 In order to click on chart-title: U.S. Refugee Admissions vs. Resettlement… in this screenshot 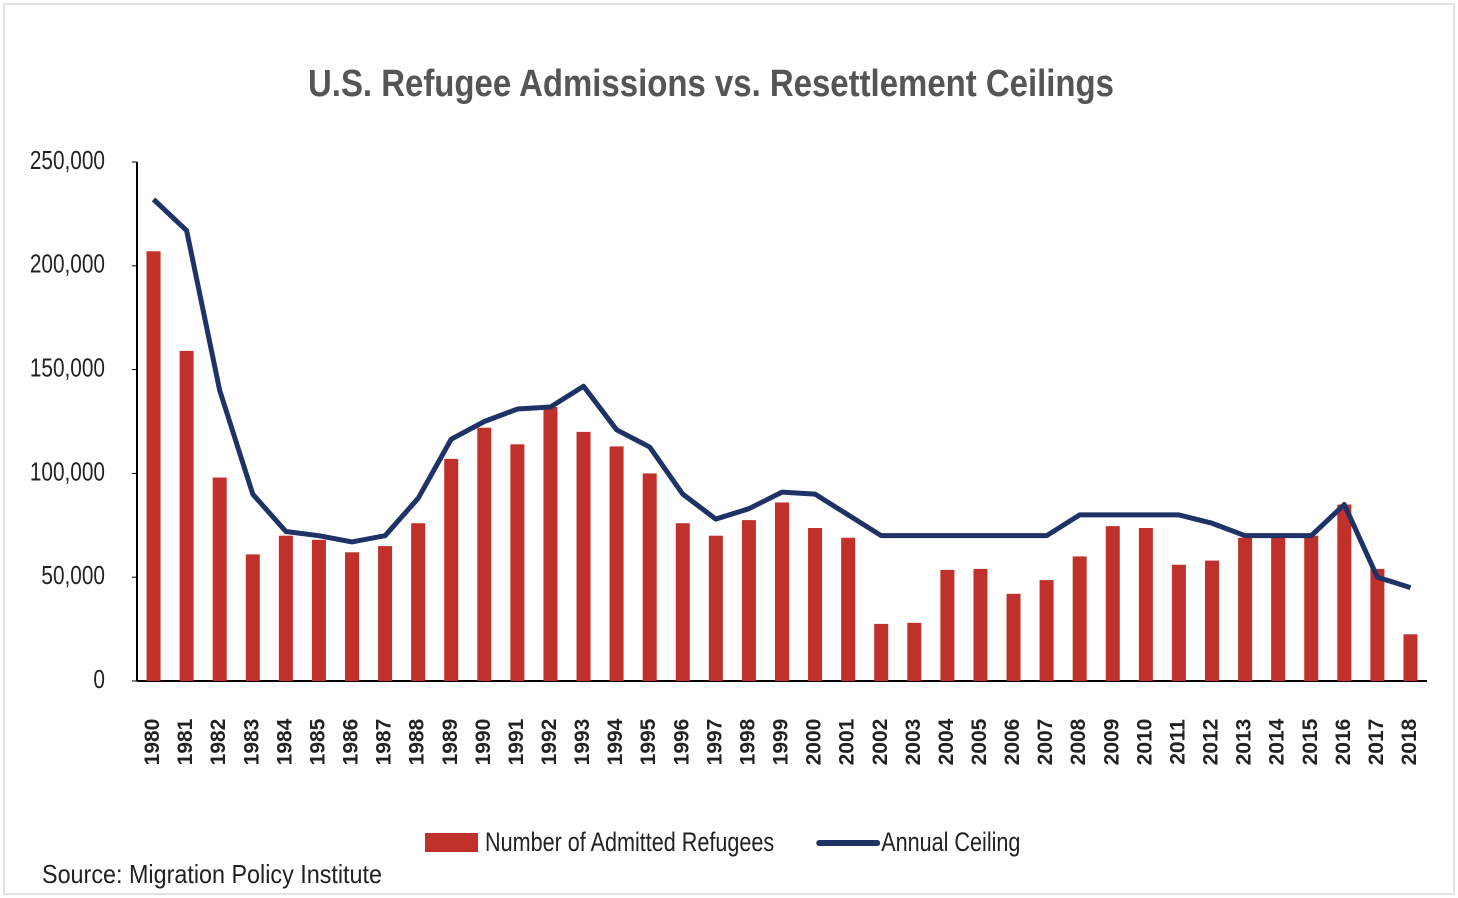, I will do `click(711, 84)`.